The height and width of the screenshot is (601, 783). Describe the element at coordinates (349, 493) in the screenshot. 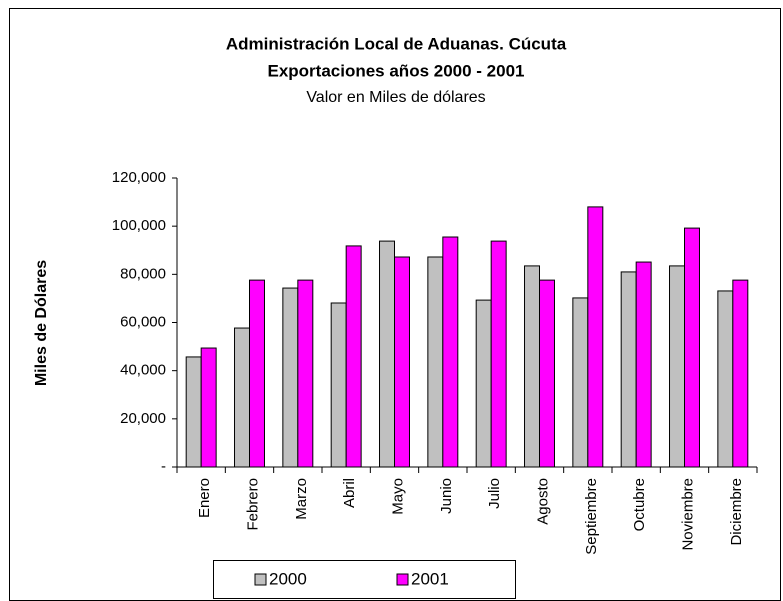

I see `x-tick-label: Abril` at that location.